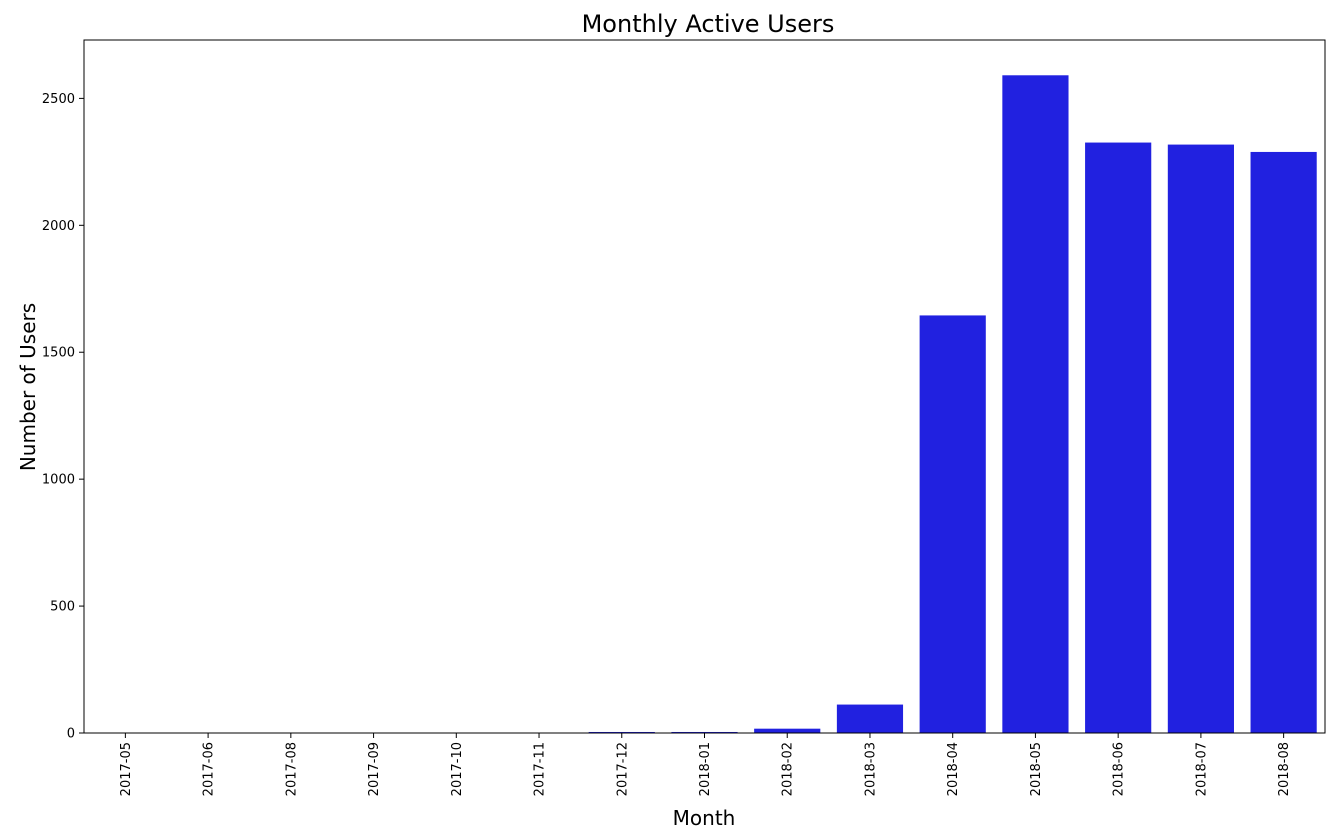  What do you see at coordinates (126, 769) in the screenshot?
I see `x-tick-label: 2017-05` at bounding box center [126, 769].